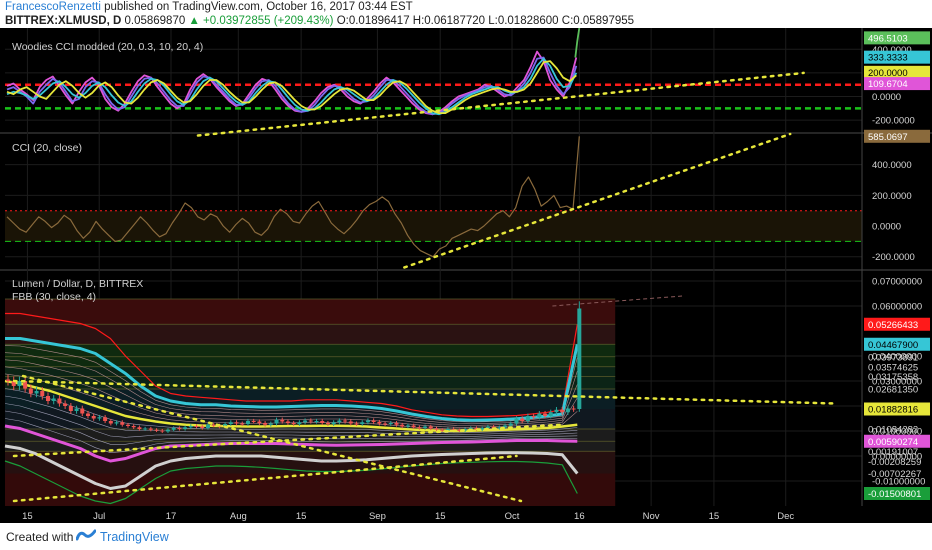 The height and width of the screenshot is (550, 932). Describe the element at coordinates (893, 377) in the screenshot. I see `price-label-text: 0.03175358` at that location.